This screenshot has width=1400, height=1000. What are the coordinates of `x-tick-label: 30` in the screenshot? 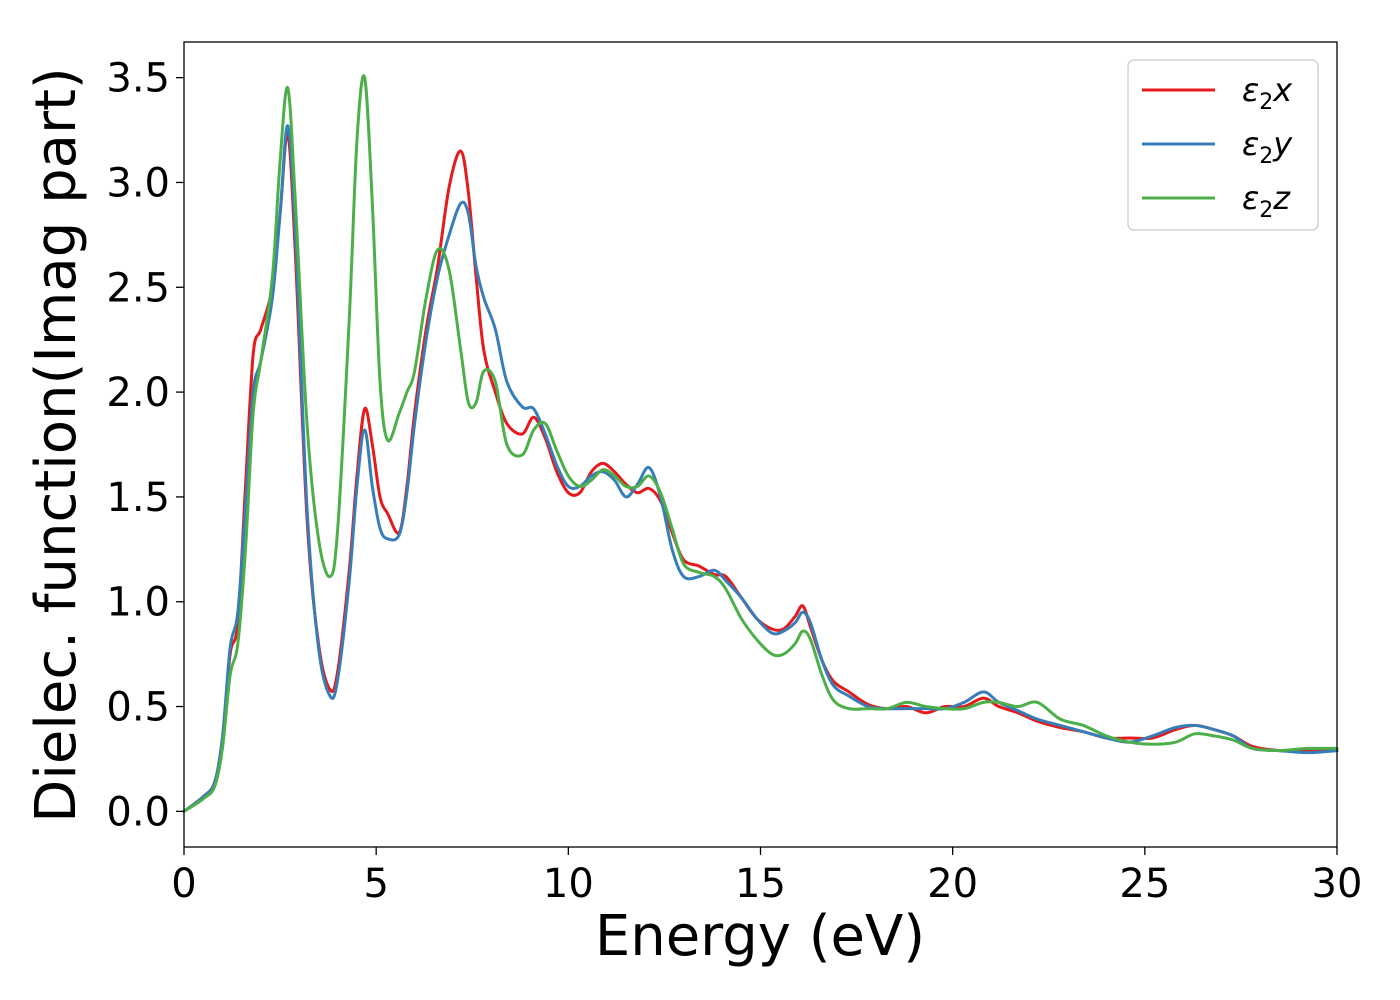 It's located at (1337, 884).